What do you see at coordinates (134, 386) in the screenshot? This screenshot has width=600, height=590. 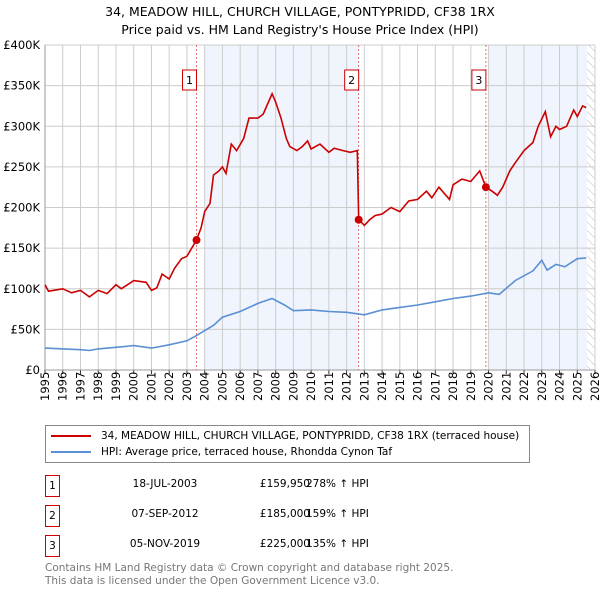 I see `x-tick-label: 2000` at bounding box center [134, 386].